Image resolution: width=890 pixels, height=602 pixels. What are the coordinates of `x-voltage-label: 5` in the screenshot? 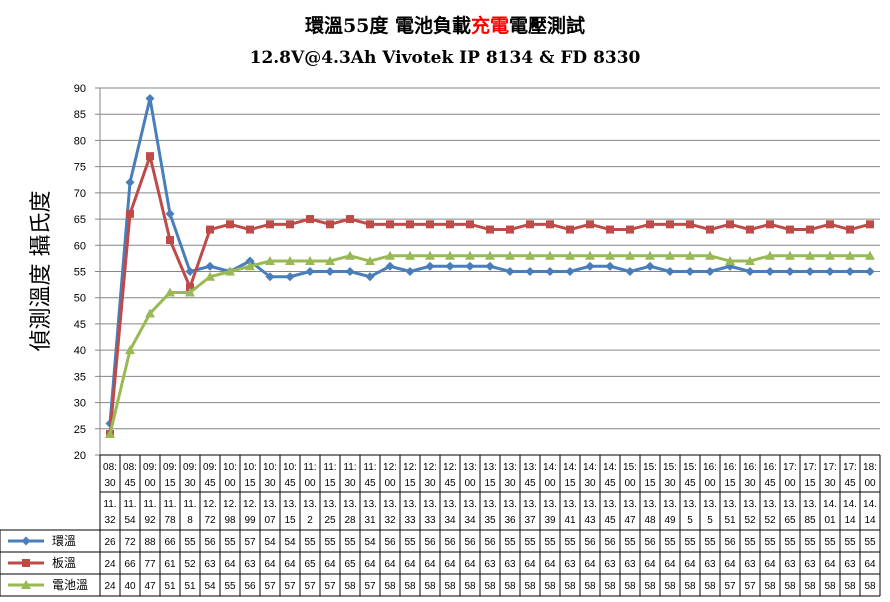 It's located at (690, 520).